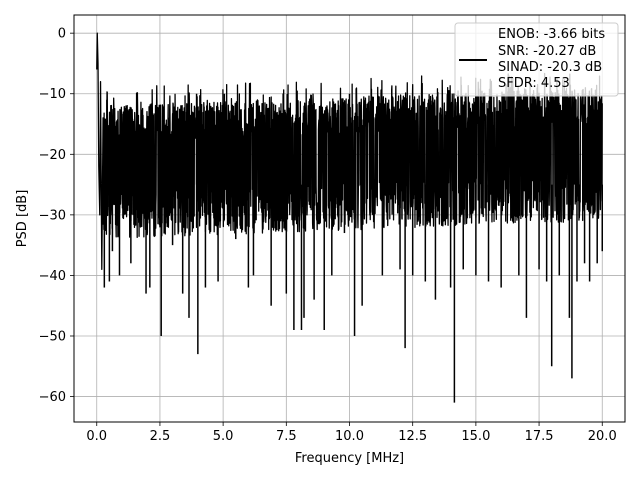  Describe the element at coordinates (160, 436) in the screenshot. I see `x-tick-label: 2.5` at that location.